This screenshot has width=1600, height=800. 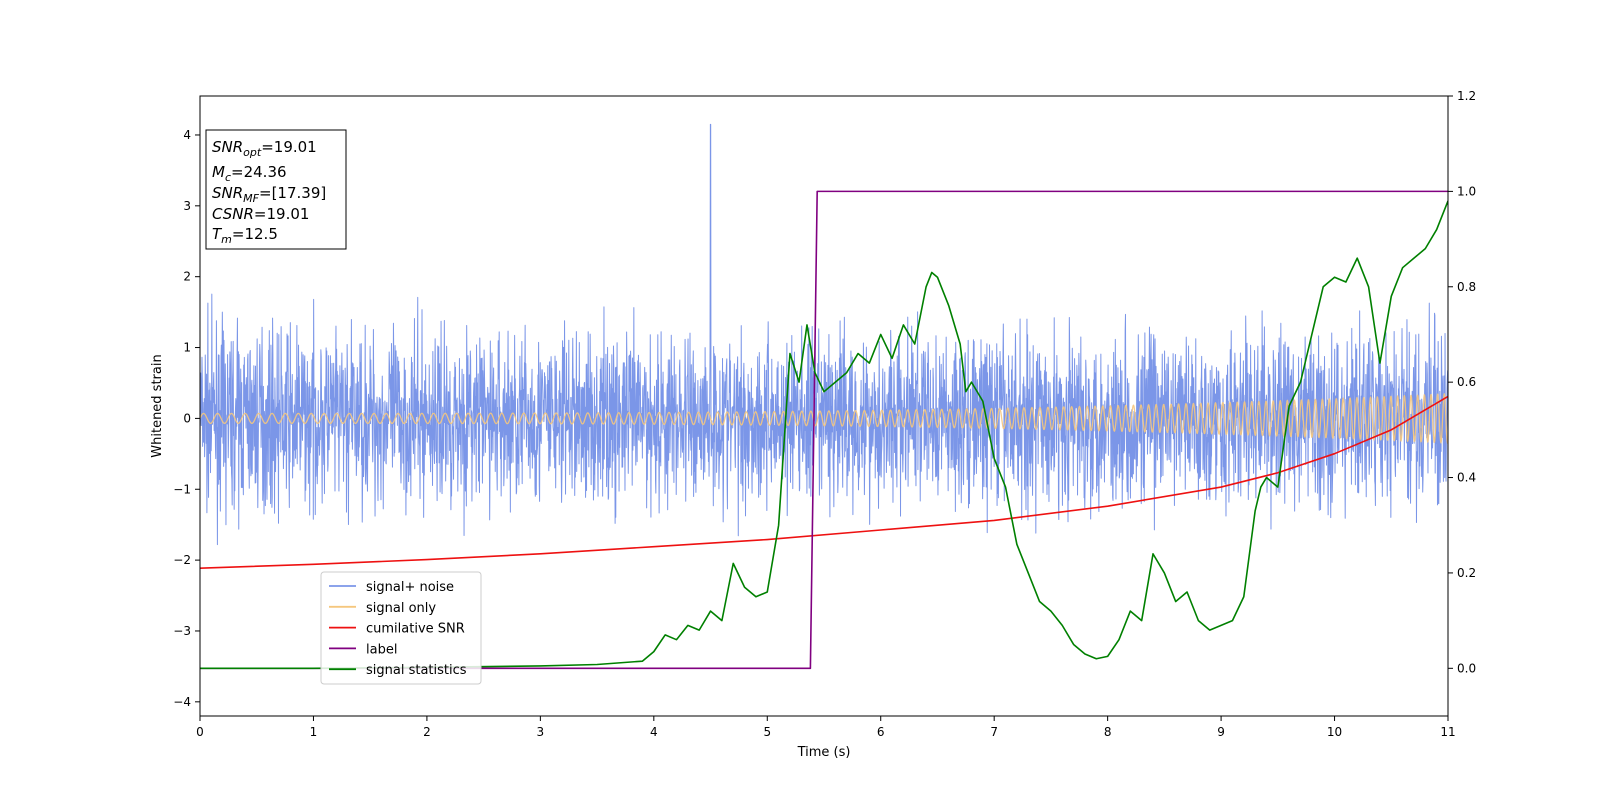 What do you see at coordinates (427, 732) in the screenshot?
I see `x-tick-label: 2` at bounding box center [427, 732].